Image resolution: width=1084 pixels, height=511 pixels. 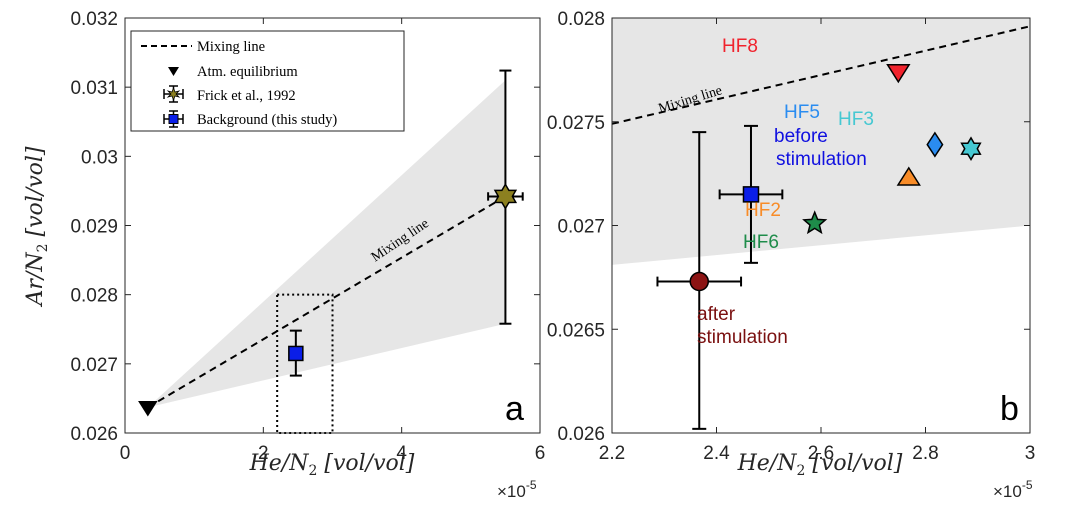 I want to click on legend-atm-swatch, so click(x=173, y=71).